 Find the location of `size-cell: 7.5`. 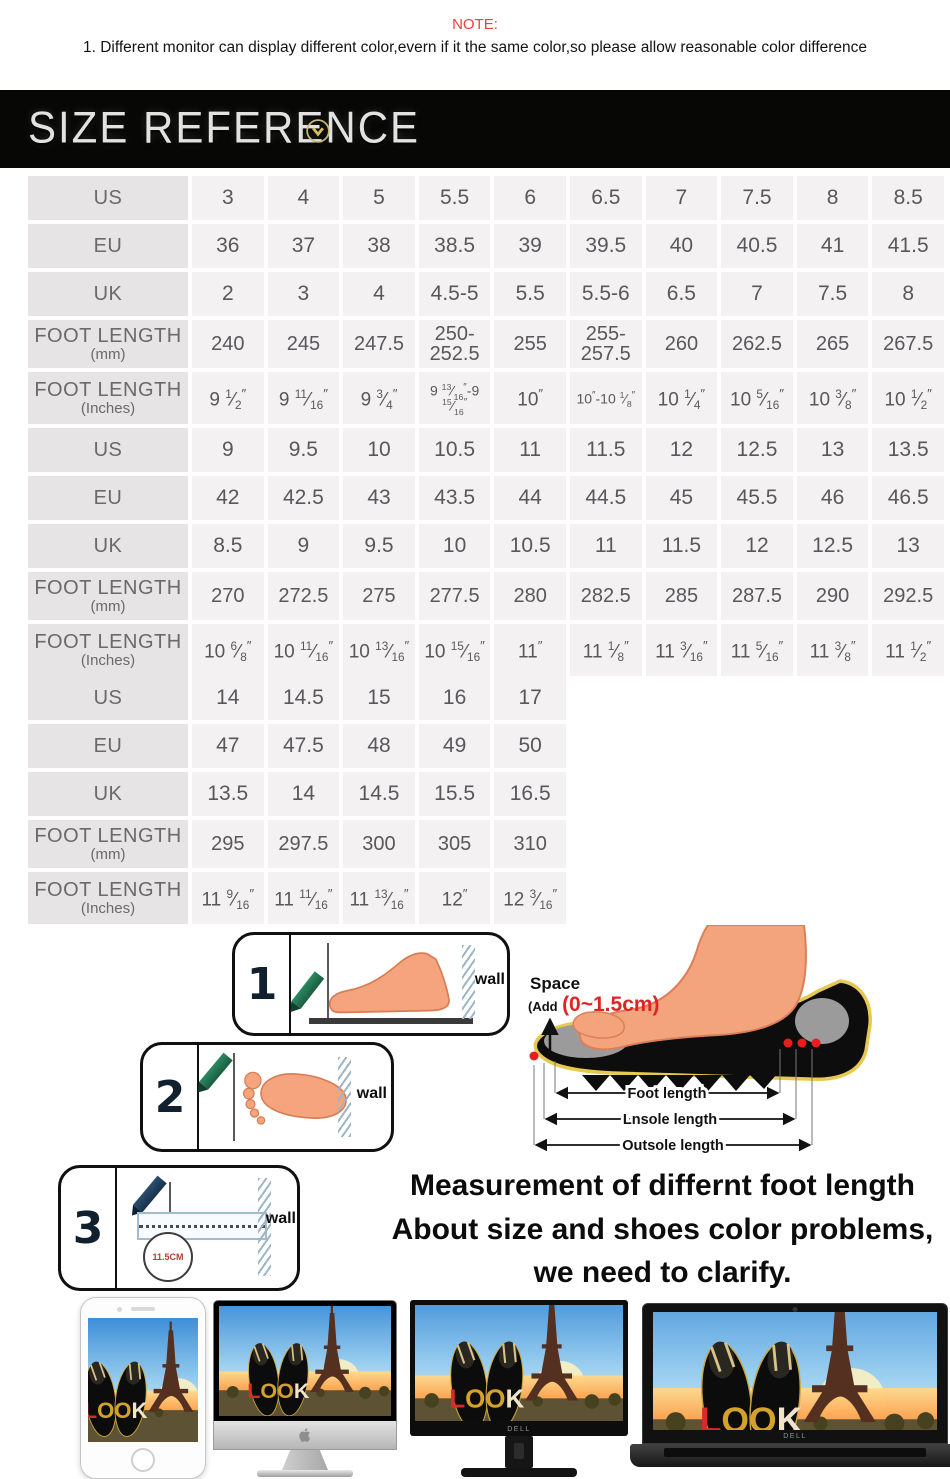

size-cell: 7.5 is located at coordinates (757, 198).